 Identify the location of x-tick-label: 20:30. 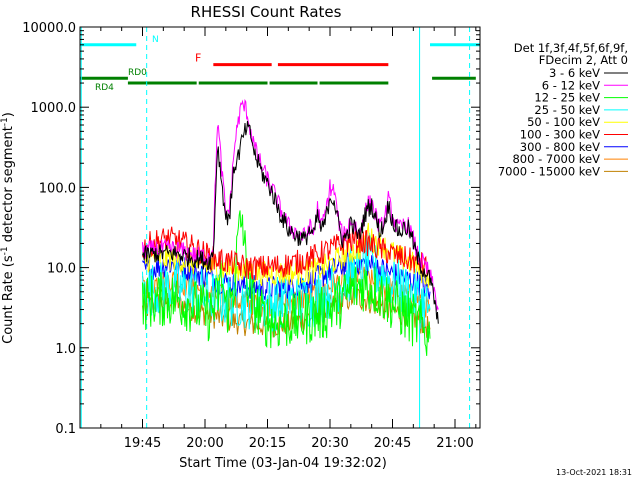
(329, 443).